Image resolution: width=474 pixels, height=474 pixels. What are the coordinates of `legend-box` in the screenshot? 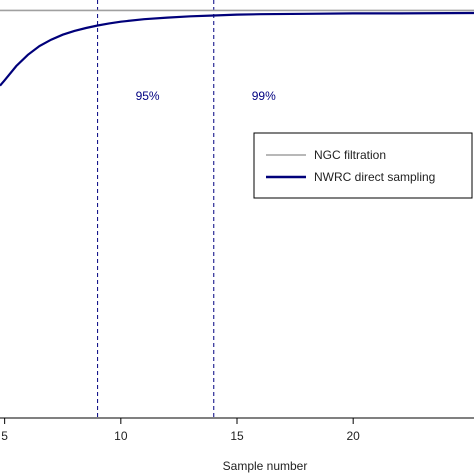 It's located at (363, 165).